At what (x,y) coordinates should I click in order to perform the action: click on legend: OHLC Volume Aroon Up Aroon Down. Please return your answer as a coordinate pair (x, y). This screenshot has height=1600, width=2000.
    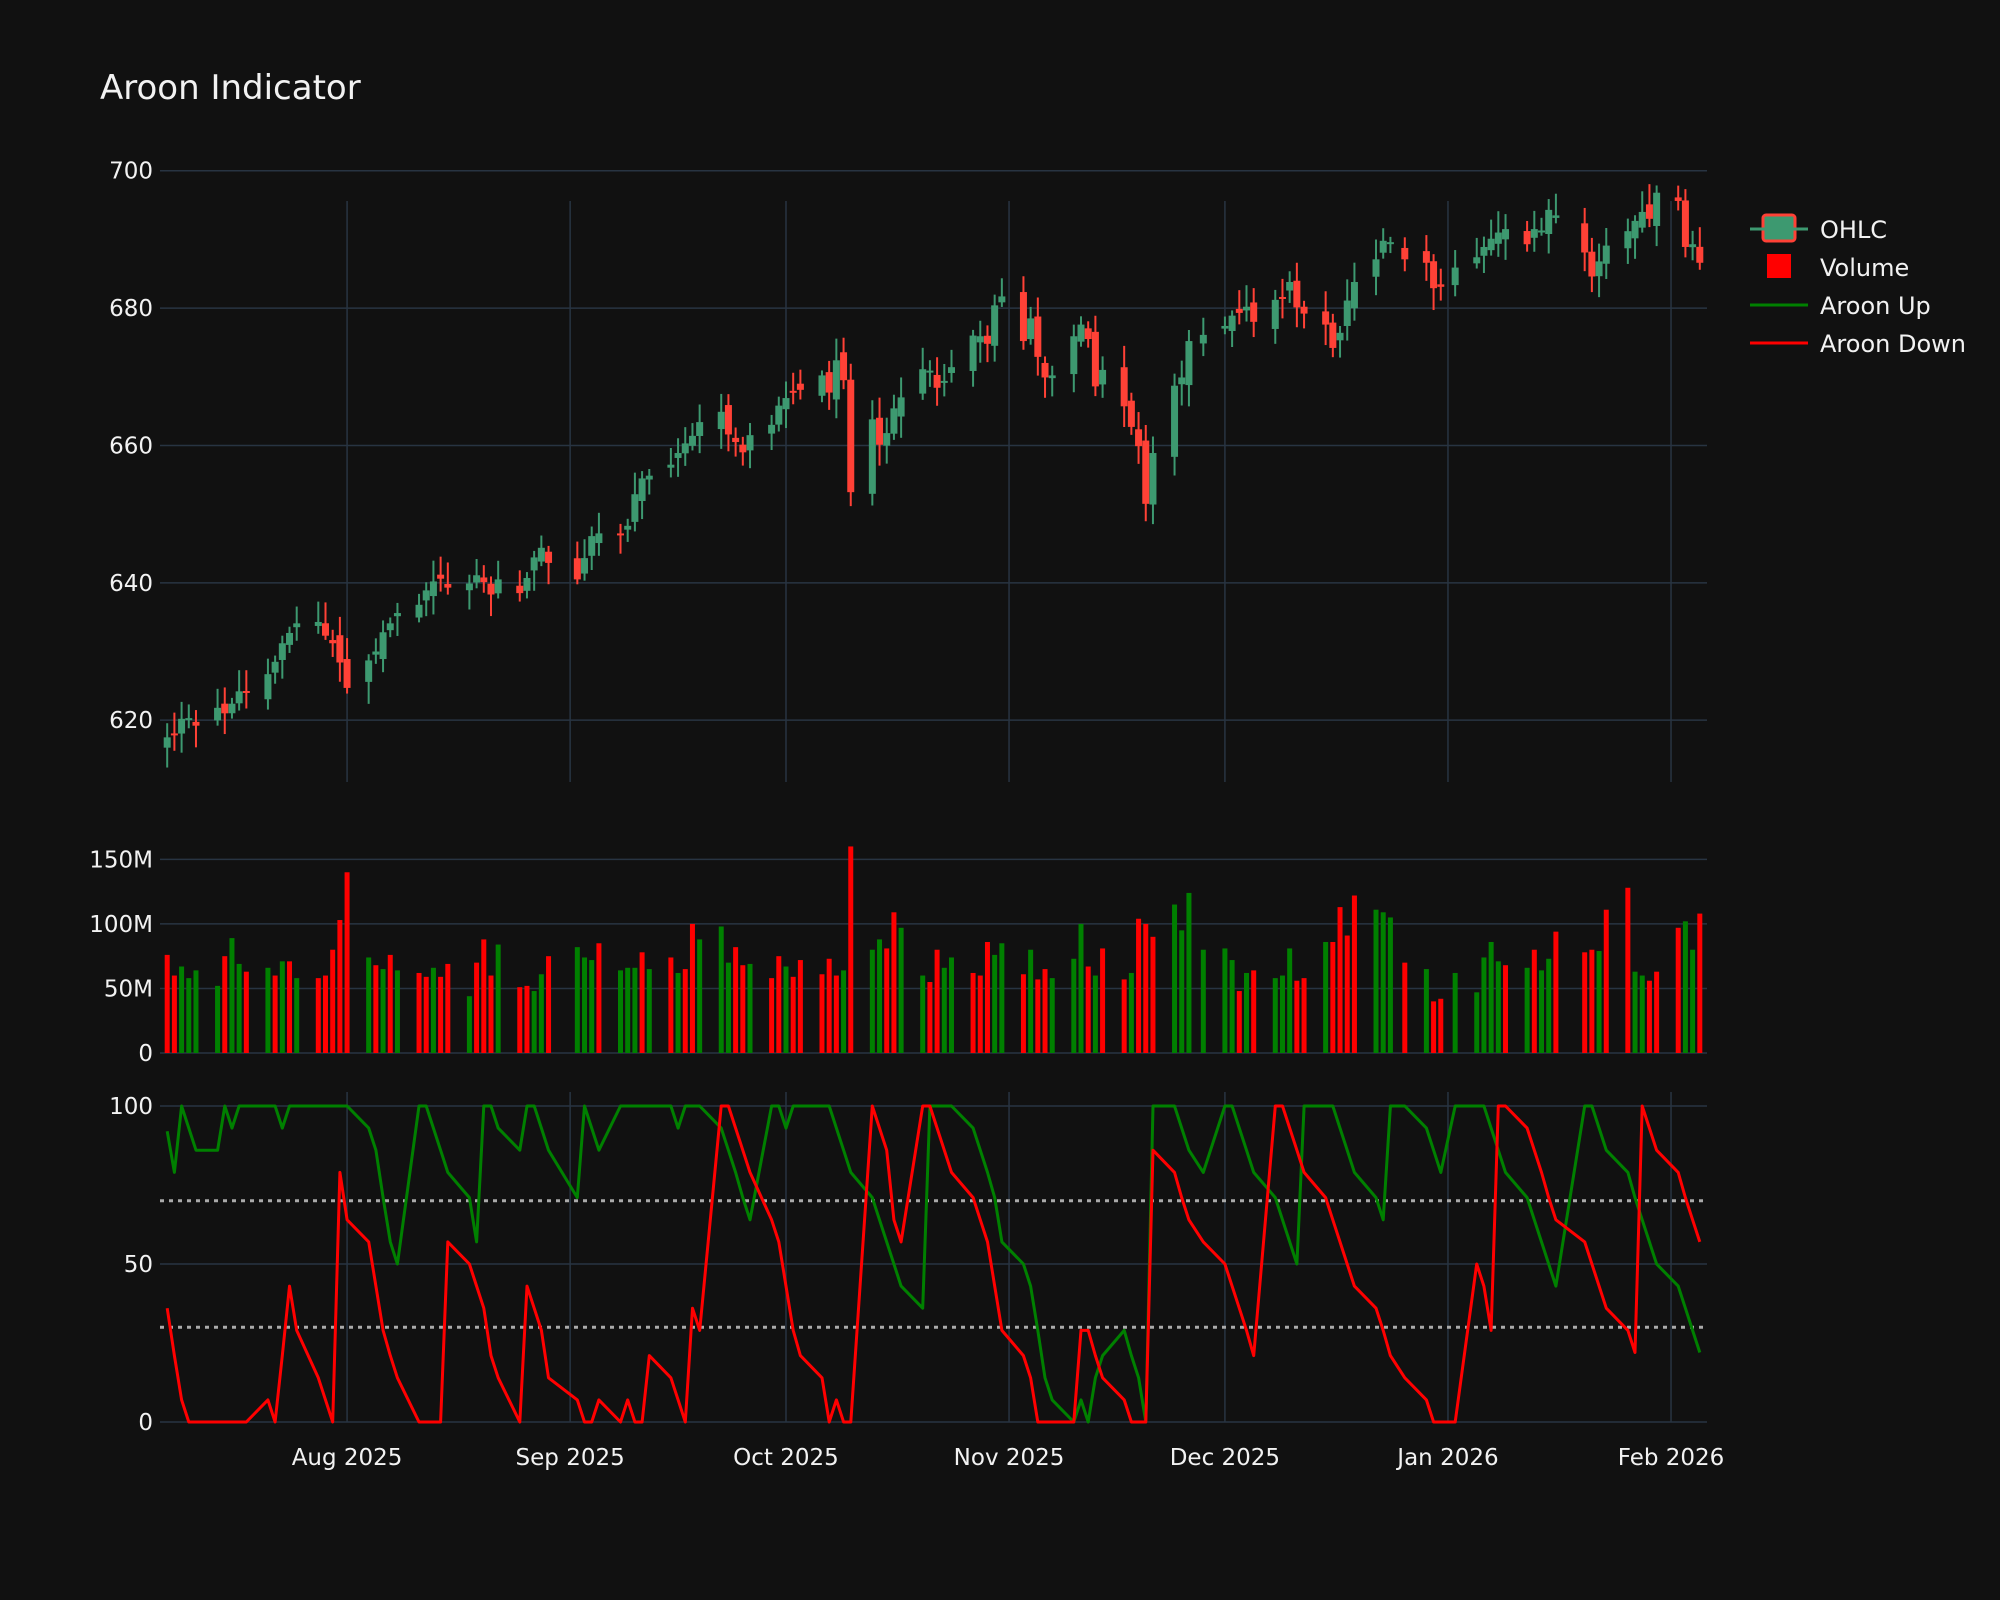
    Looking at the image, I should click on (1858, 285).